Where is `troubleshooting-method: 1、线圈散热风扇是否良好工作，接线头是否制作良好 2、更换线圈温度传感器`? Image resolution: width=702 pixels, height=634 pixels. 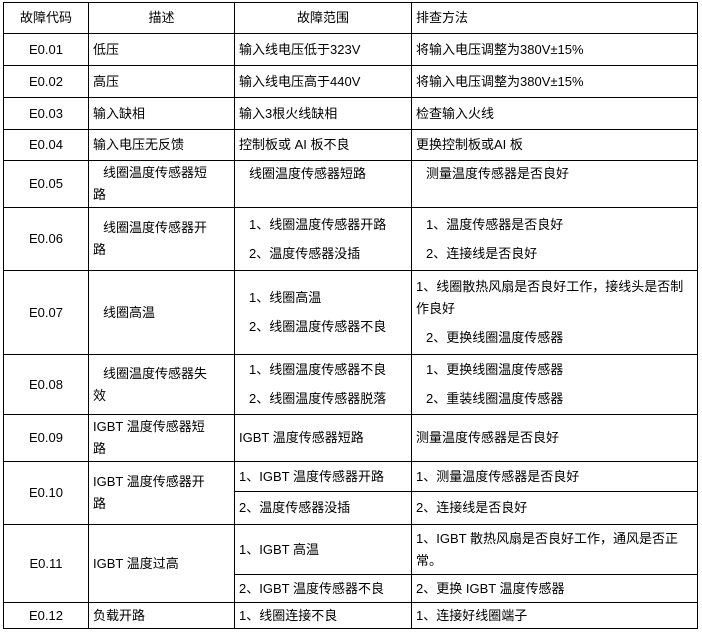
troubleshooting-method: 1、线圈散热风扇是否良好工作，接线头是否制作良好 2、更换线圈温度传感器 is located at coordinates (554, 312).